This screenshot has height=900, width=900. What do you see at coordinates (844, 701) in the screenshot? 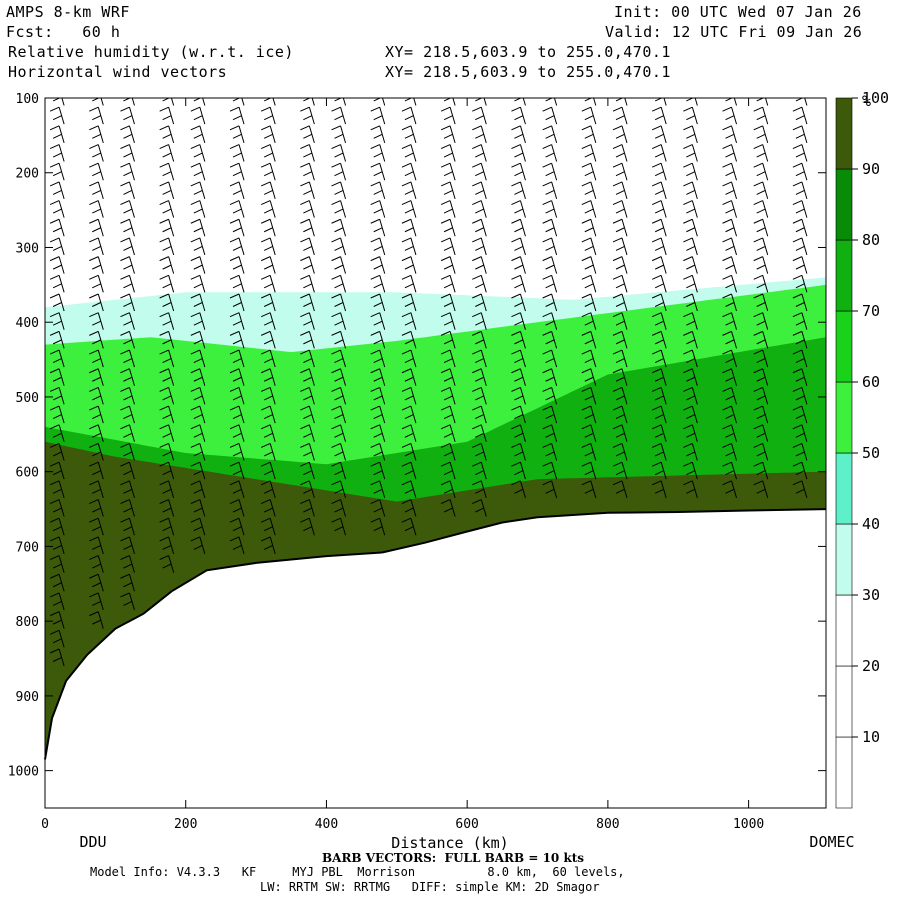
I see `colorbar-segment` at bounding box center [844, 701].